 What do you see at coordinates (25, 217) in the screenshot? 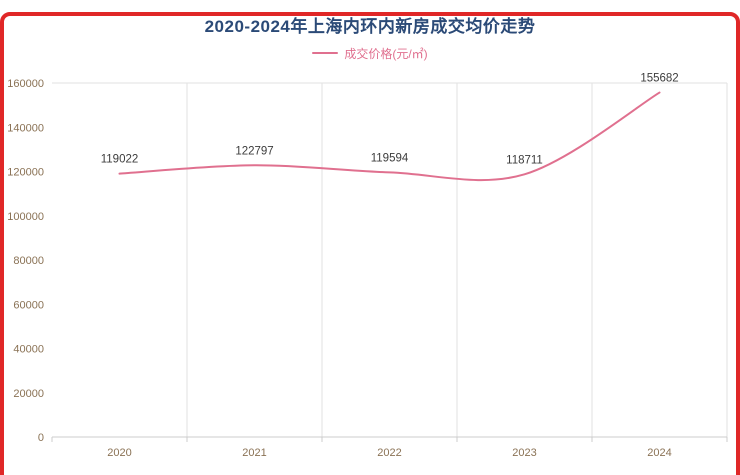
I see `svg-text: 100000` at bounding box center [25, 217].